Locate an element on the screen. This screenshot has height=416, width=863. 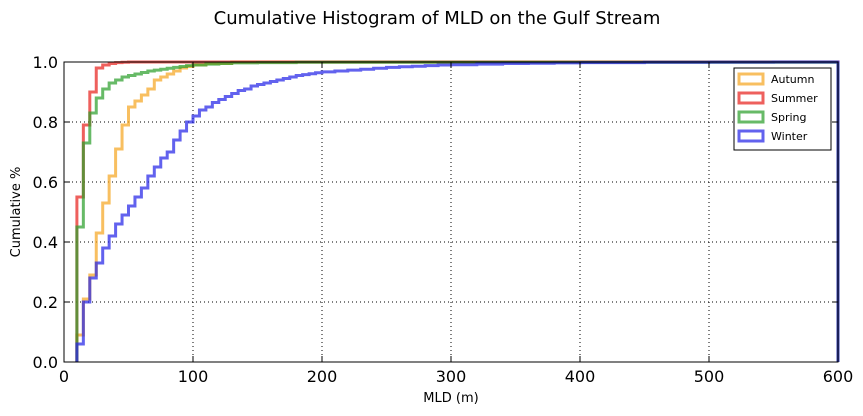
x-tick-label: 0 is located at coordinates (64, 376).